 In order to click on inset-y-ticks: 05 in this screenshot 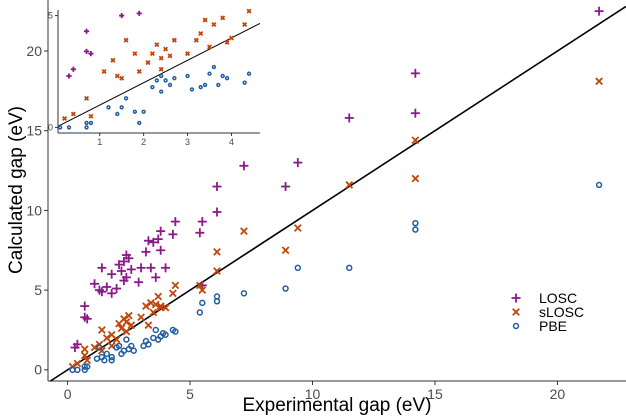, I will do `click(53, 72)`.